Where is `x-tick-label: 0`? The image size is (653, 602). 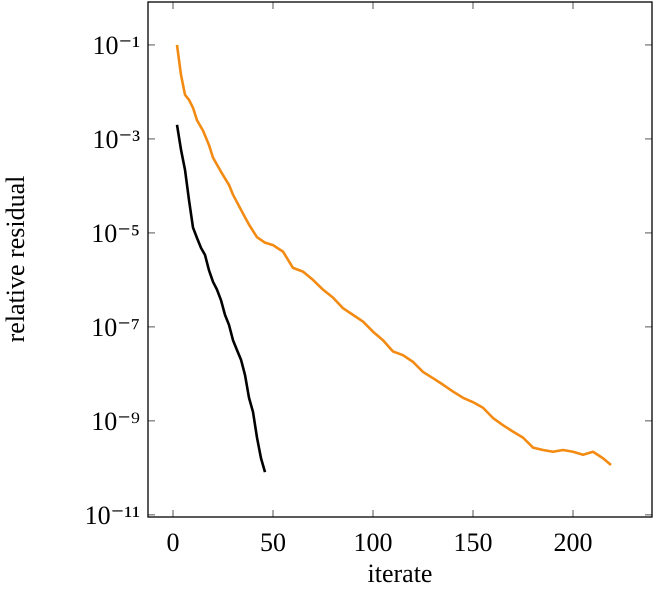
x-tick-label: 0 is located at coordinates (173, 542).